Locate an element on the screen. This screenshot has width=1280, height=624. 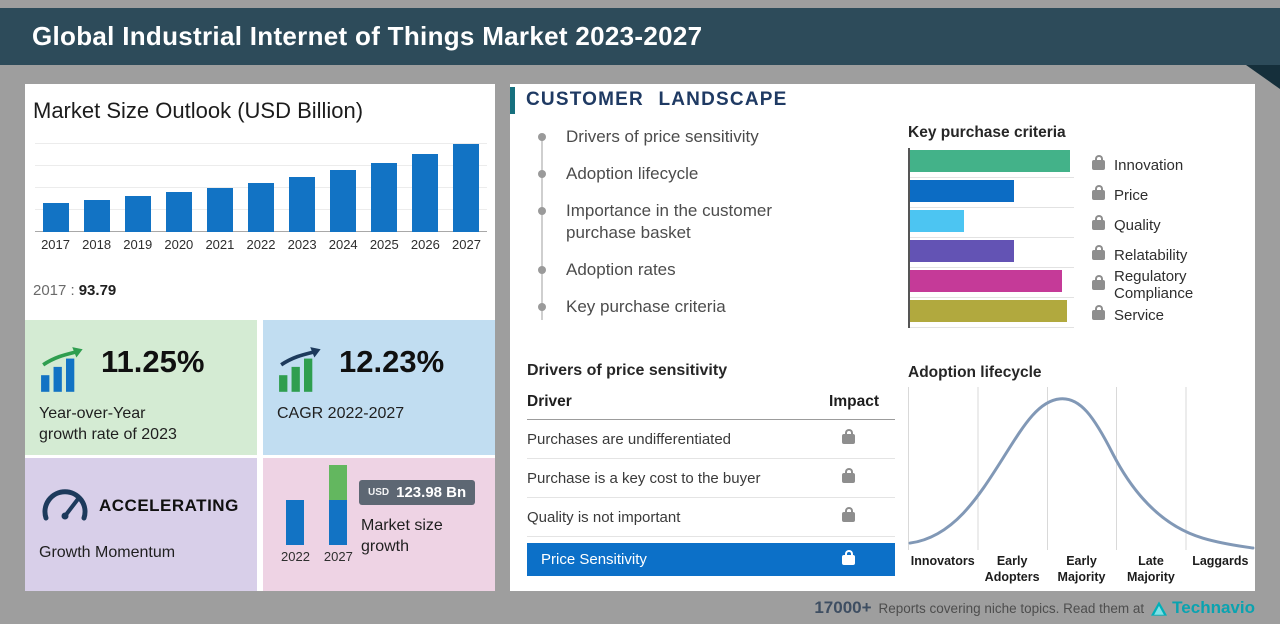
market-size-bar-column: 2019 is located at coordinates (137, 196).